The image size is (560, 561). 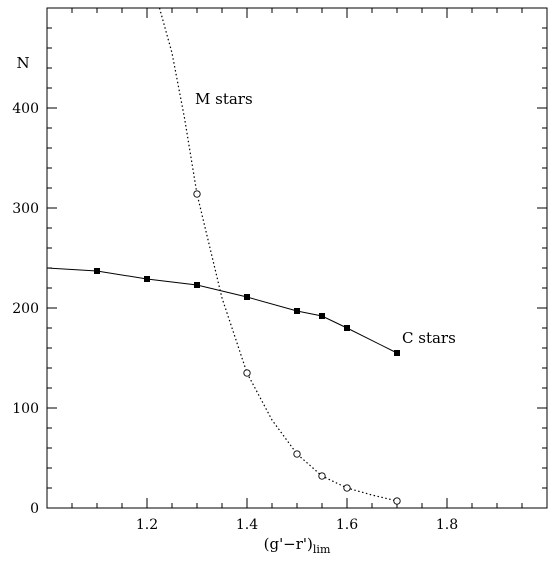 What do you see at coordinates (322, 549) in the screenshot?
I see `x-axis-label-subscript: lim` at bounding box center [322, 549].